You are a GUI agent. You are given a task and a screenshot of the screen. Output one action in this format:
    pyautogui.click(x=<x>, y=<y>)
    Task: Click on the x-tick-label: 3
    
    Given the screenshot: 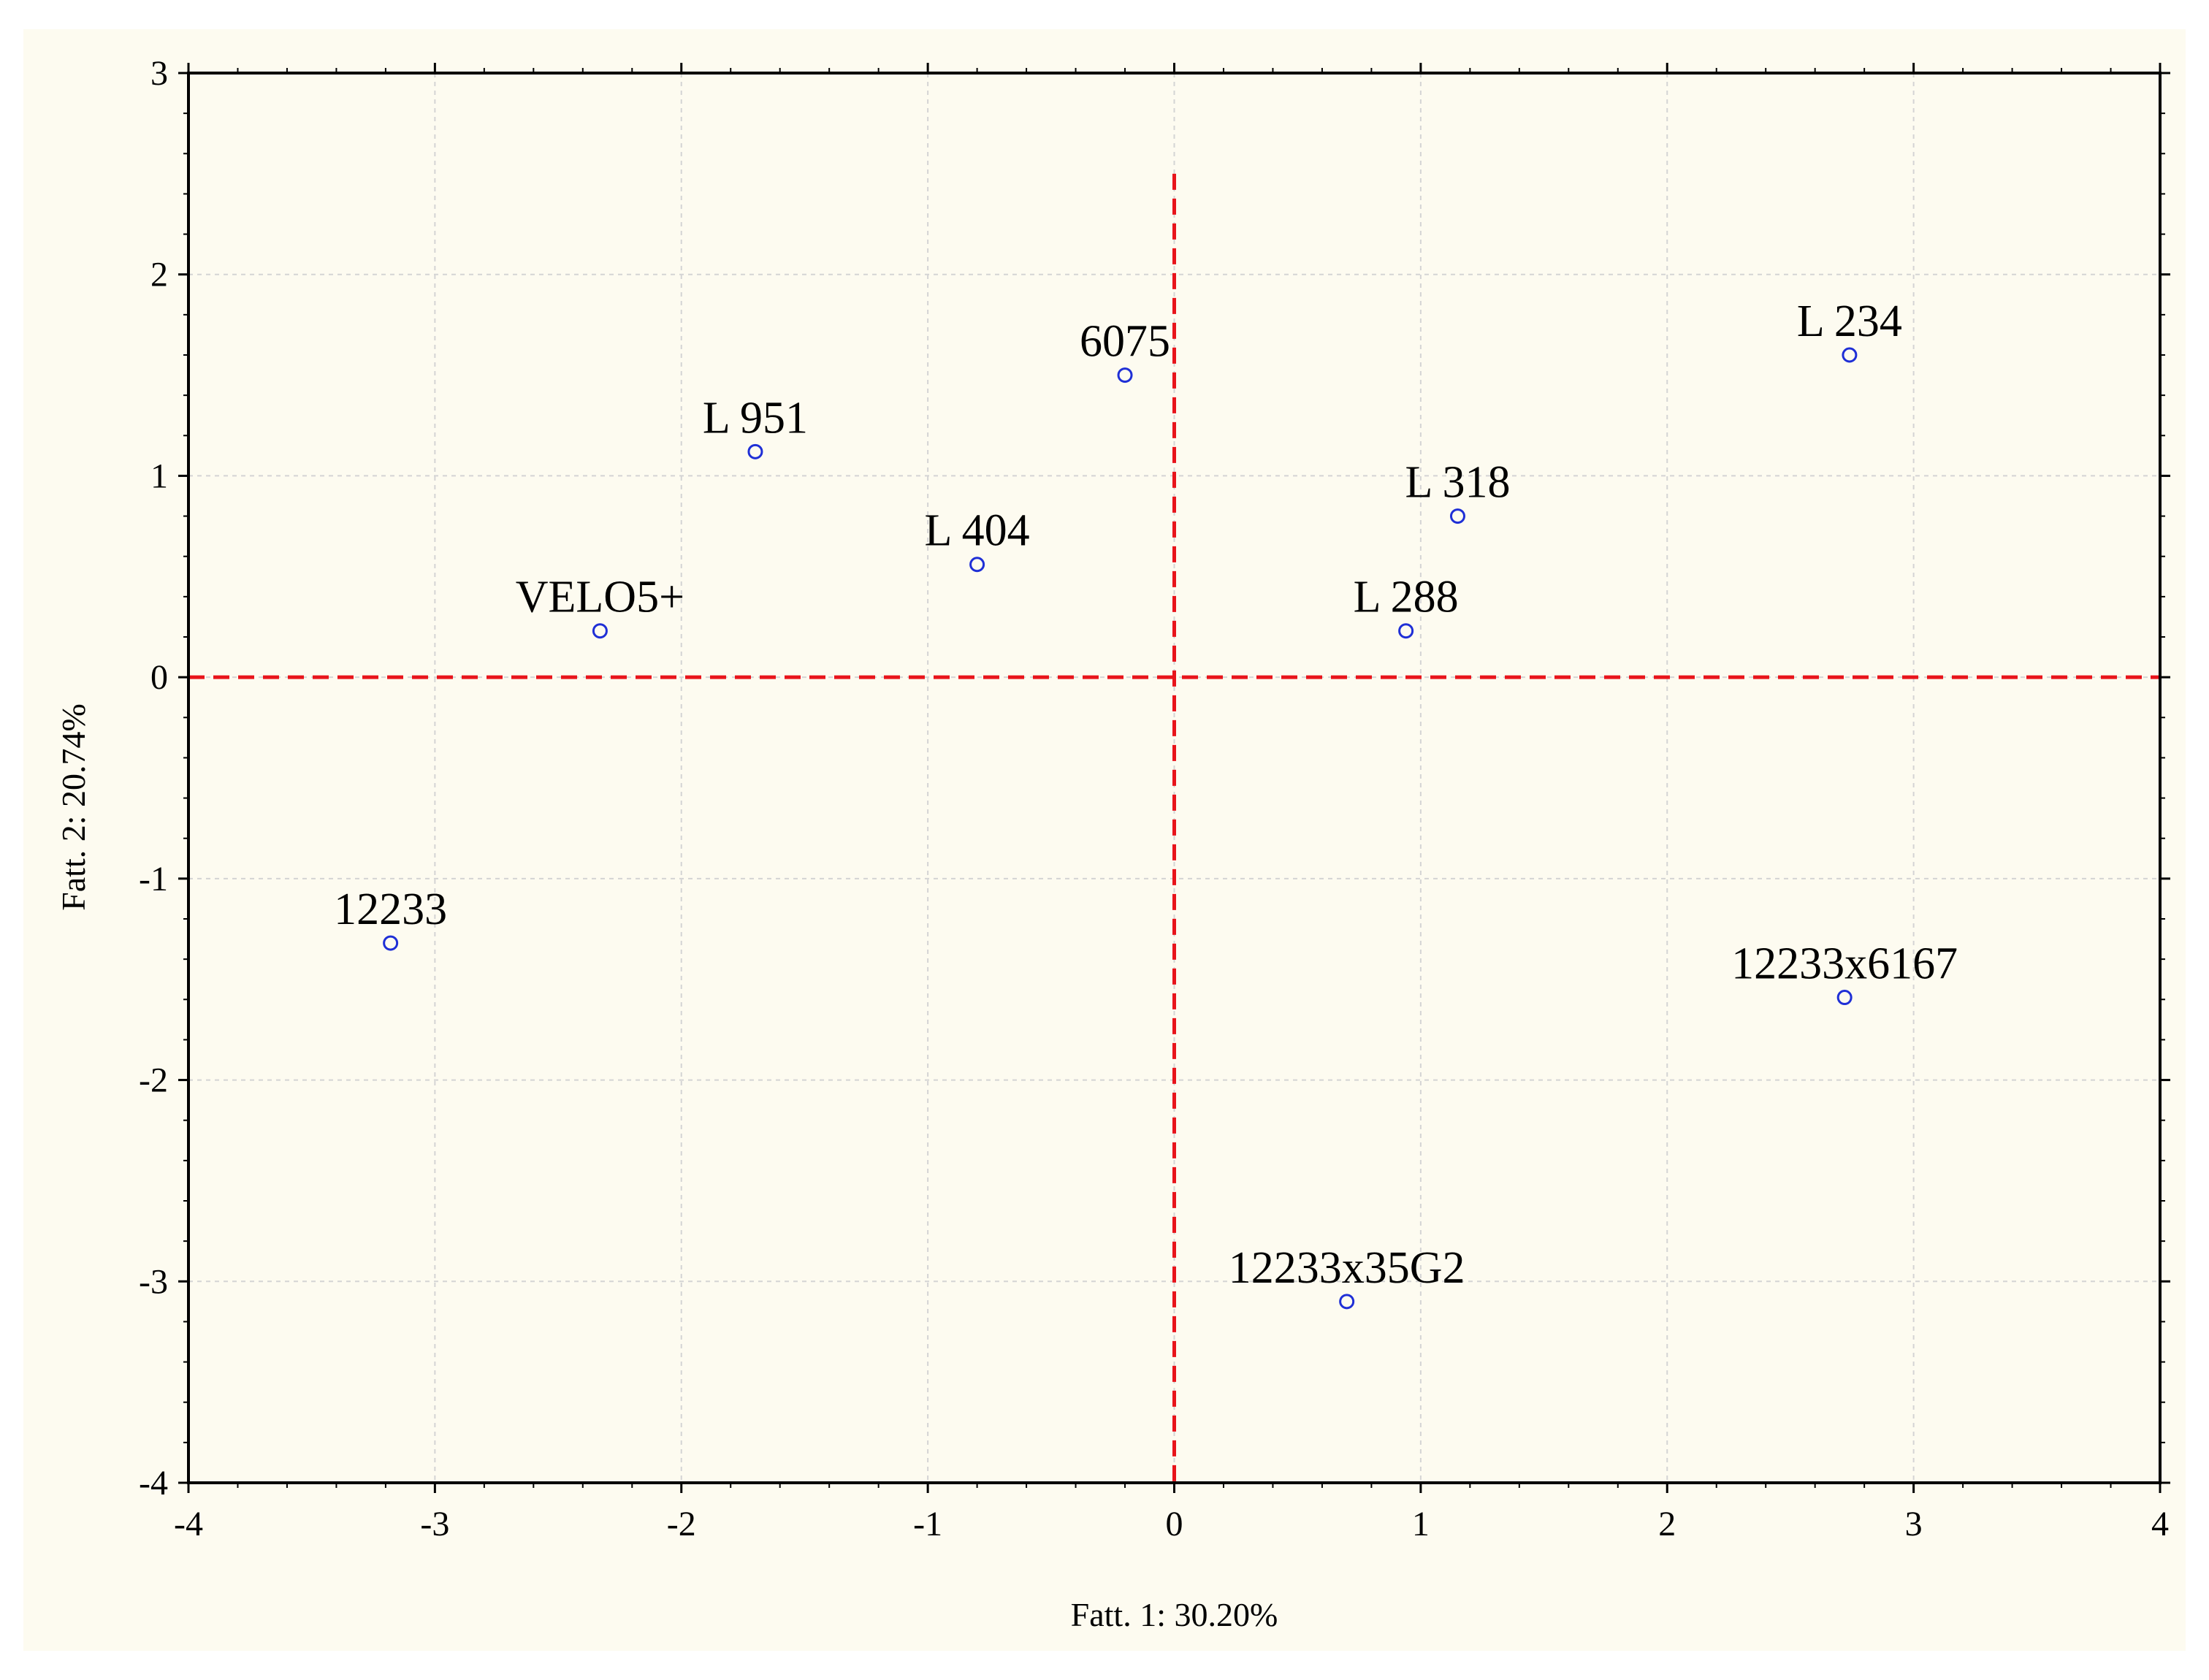 What is the action you would take?
    pyautogui.click(x=1914, y=1524)
    